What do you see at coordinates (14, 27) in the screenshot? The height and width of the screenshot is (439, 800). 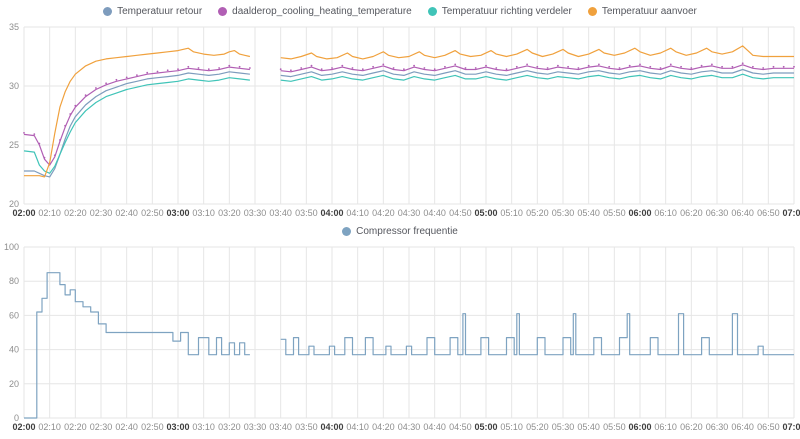 I see `svg-text: 35` at bounding box center [14, 27].